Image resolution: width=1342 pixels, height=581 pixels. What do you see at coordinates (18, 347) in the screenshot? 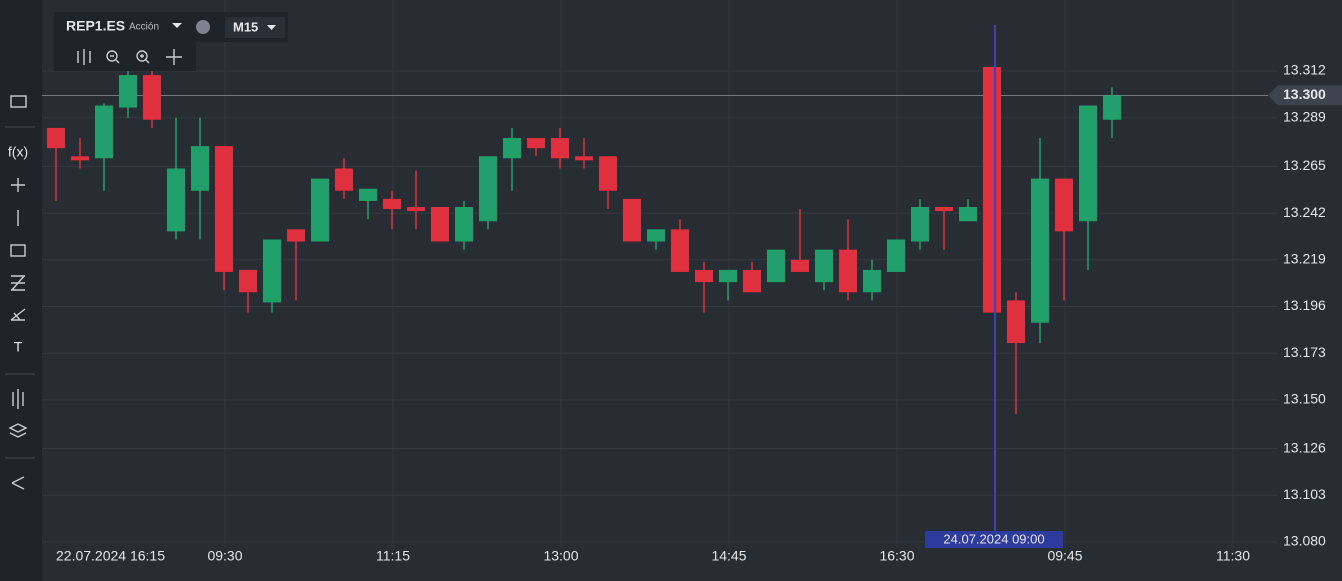
I see `tool-text: T` at bounding box center [18, 347].